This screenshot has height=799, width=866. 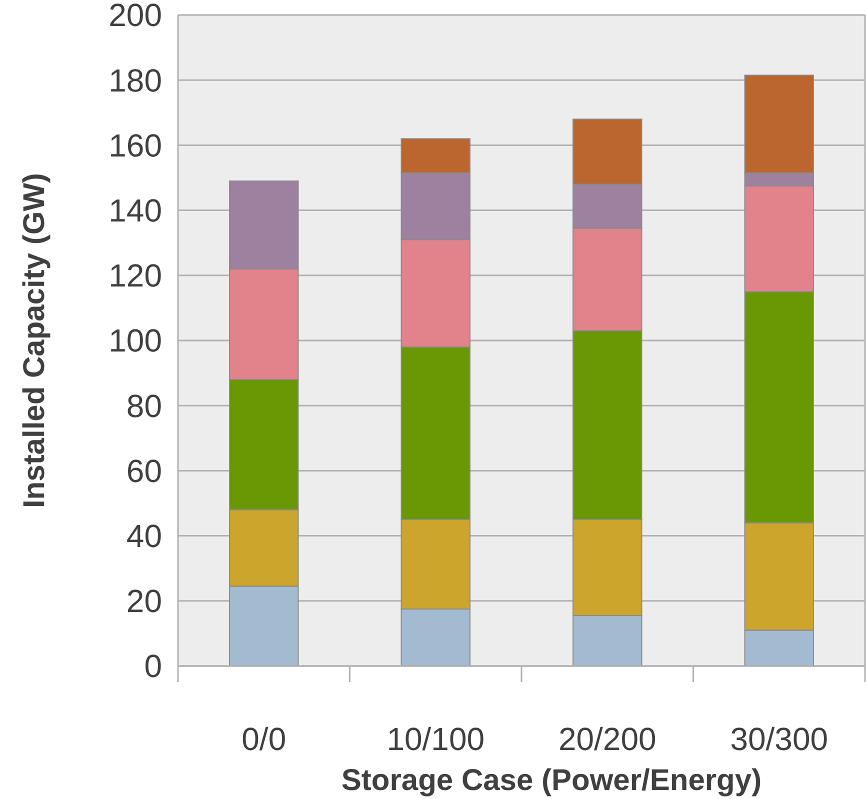 What do you see at coordinates (135, 80) in the screenshot?
I see `y-tick-label: 180` at bounding box center [135, 80].